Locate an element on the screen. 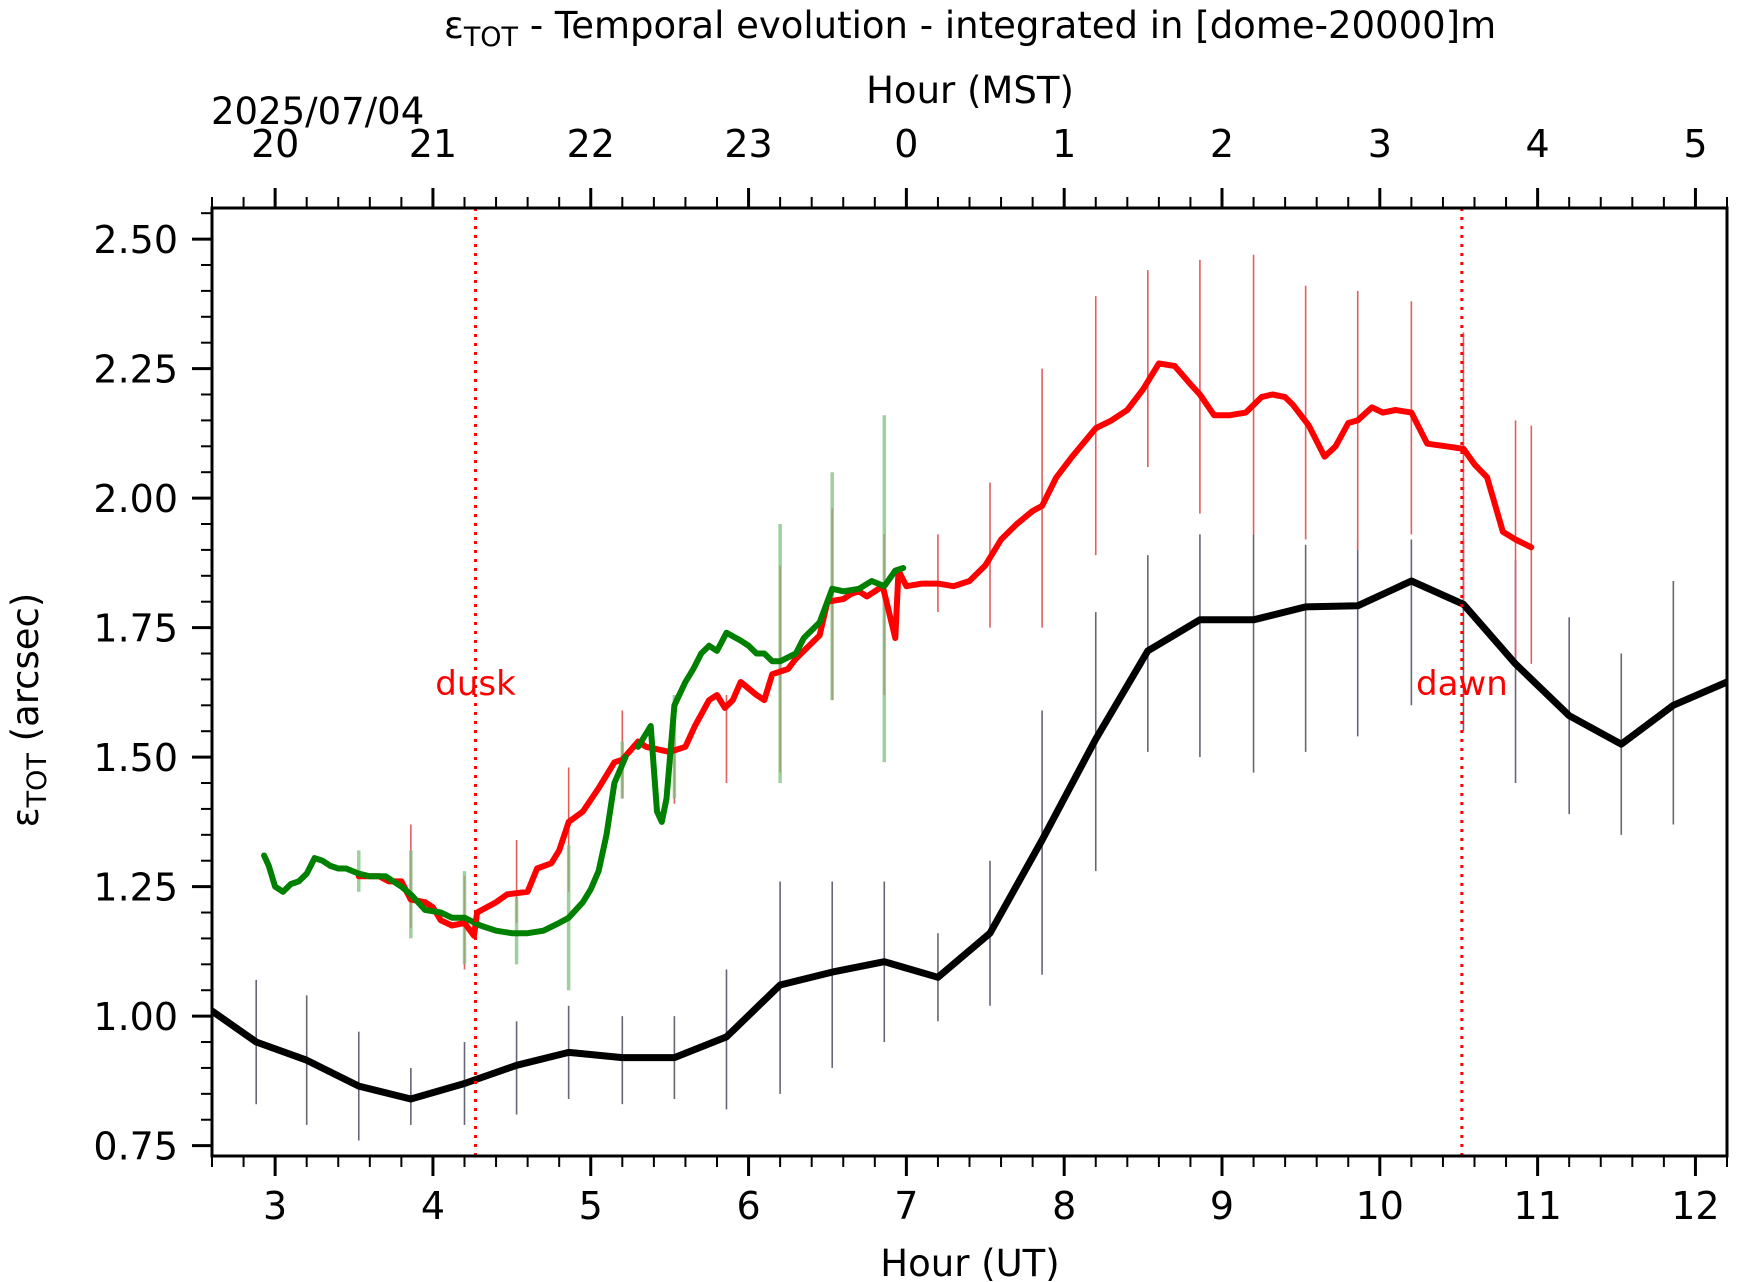  date-label: 2025/07/04 is located at coordinates (317, 111).